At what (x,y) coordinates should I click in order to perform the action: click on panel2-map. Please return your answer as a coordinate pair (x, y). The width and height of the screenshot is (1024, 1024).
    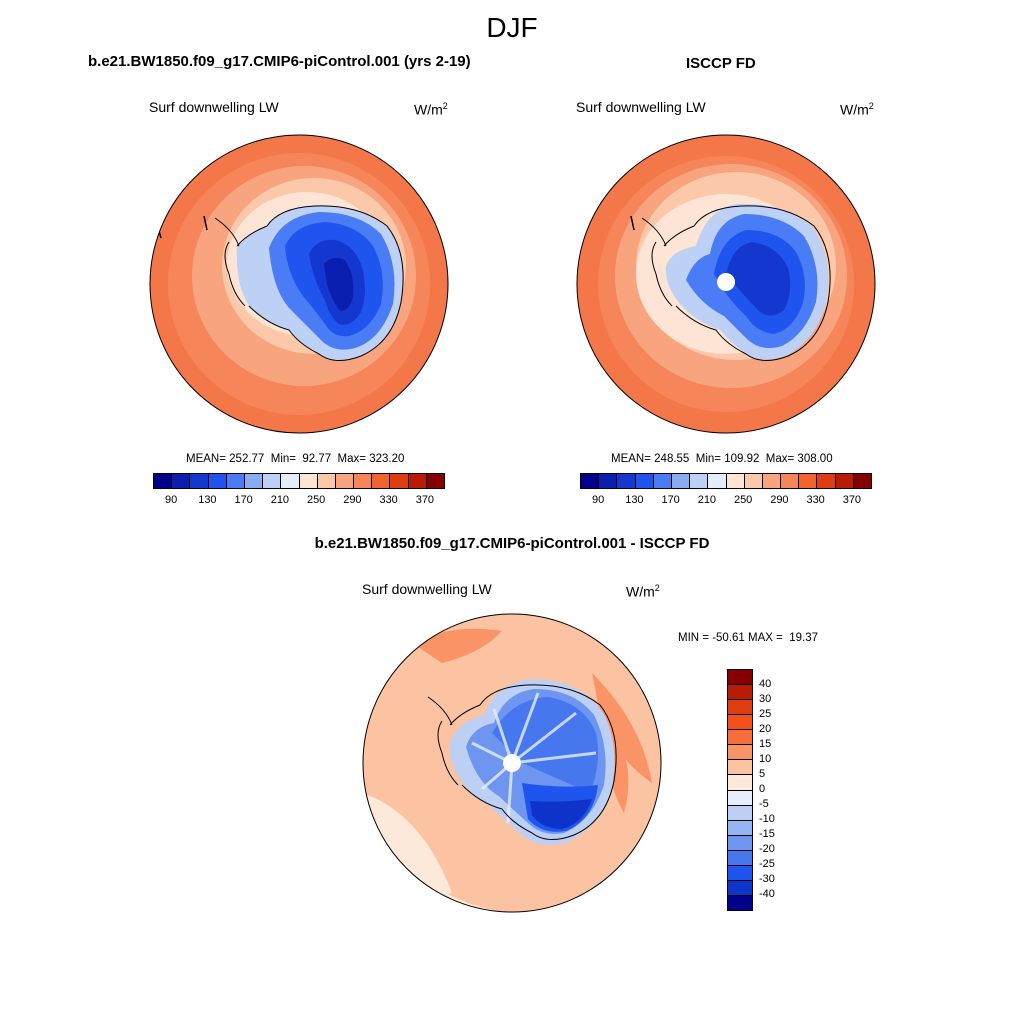
    Looking at the image, I should click on (726, 284).